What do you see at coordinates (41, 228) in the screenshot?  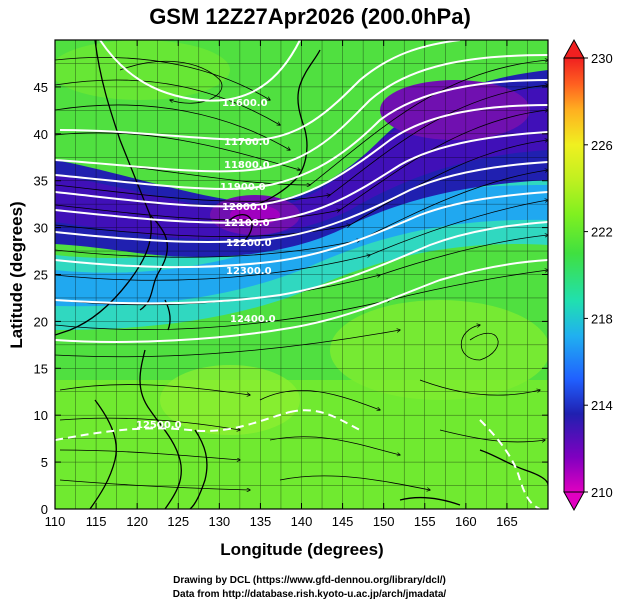 I see `y-tick-label: 30` at bounding box center [41, 228].